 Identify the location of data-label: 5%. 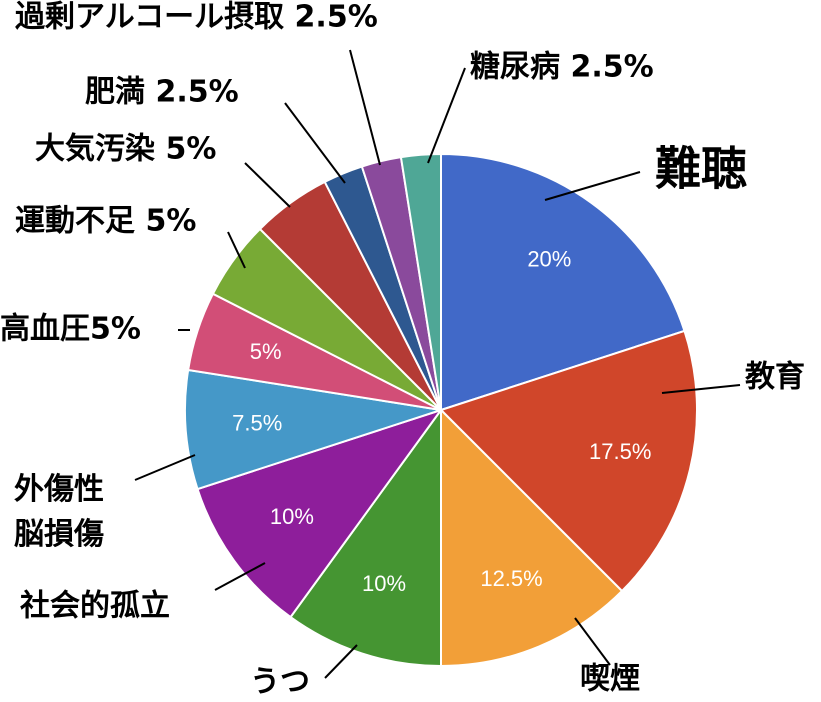
(266, 351).